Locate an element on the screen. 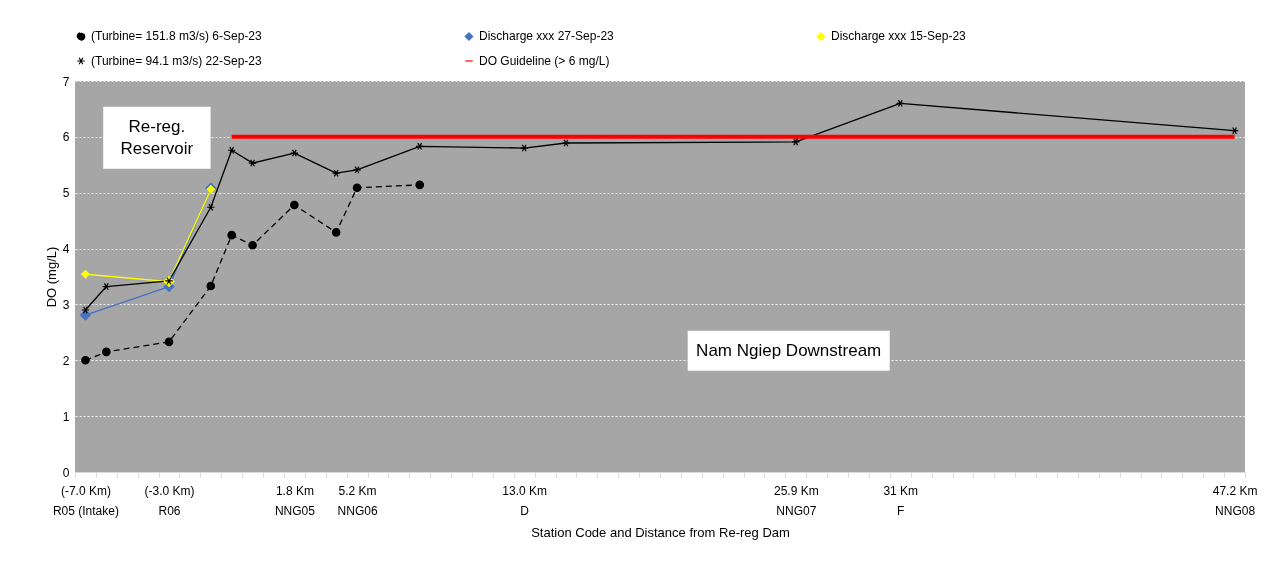  legend-label: DO Guideline (> 6 mg/L) is located at coordinates (544, 61).